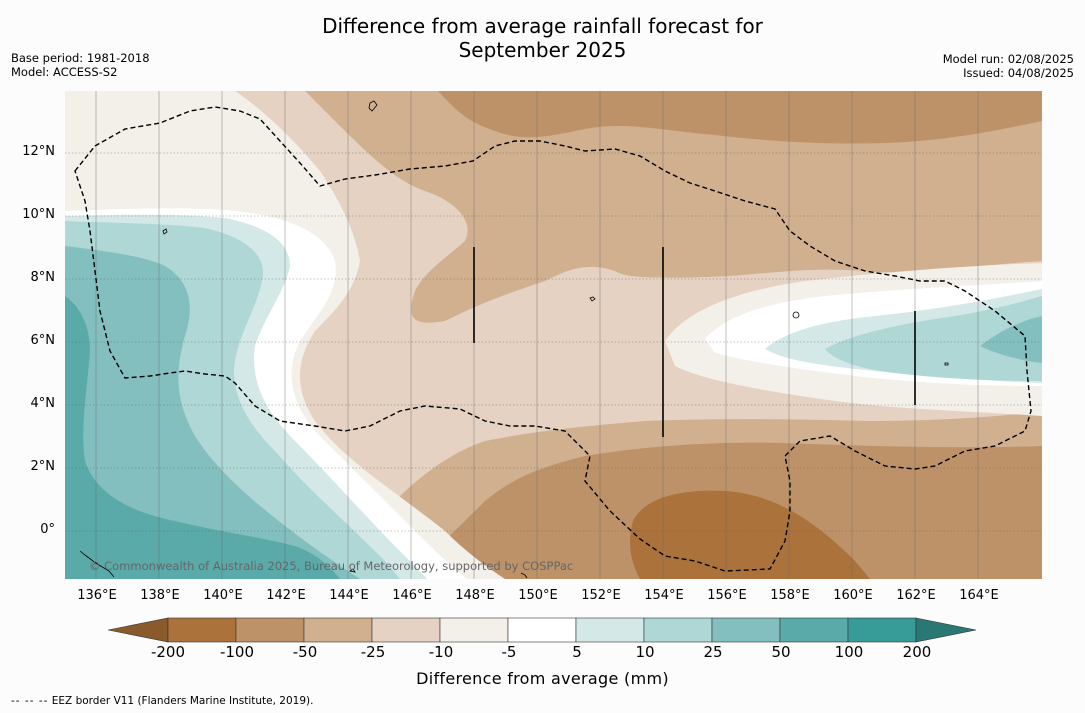  Describe the element at coordinates (740, 117) in the screenshot. I see `contour-dry-topright` at that location.